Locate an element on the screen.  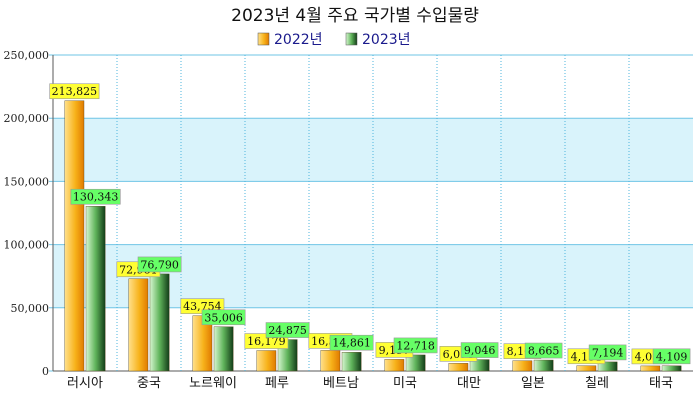
chart-title: 2023년 4월 주요 국가별 수입물량 is located at coordinates (355, 16).